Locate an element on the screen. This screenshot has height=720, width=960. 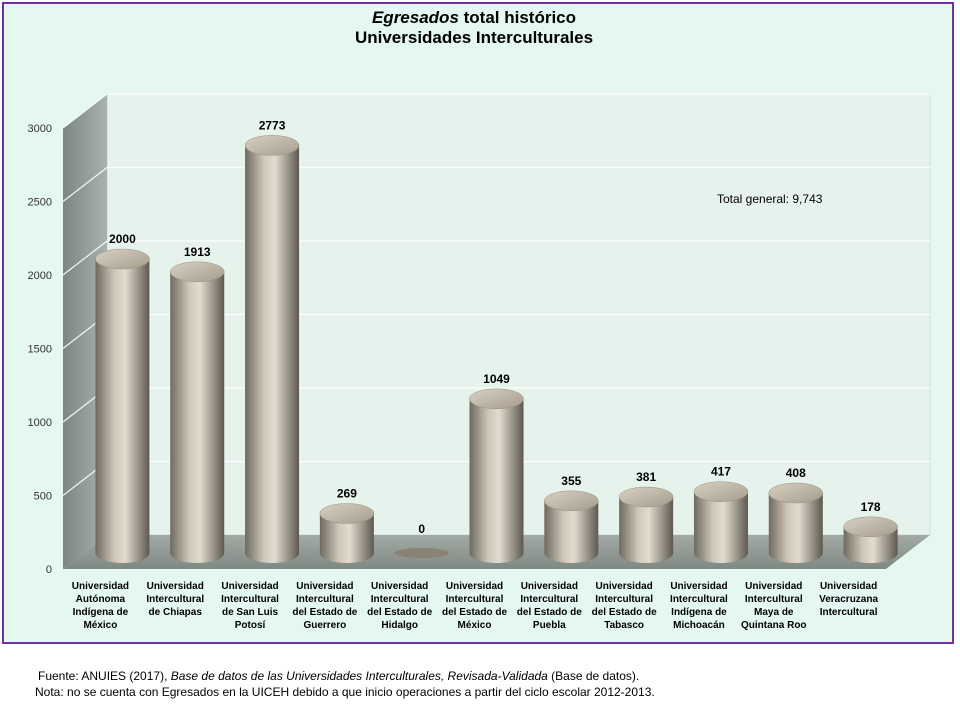
category-label-line: Tabasco is located at coordinates (624, 625).